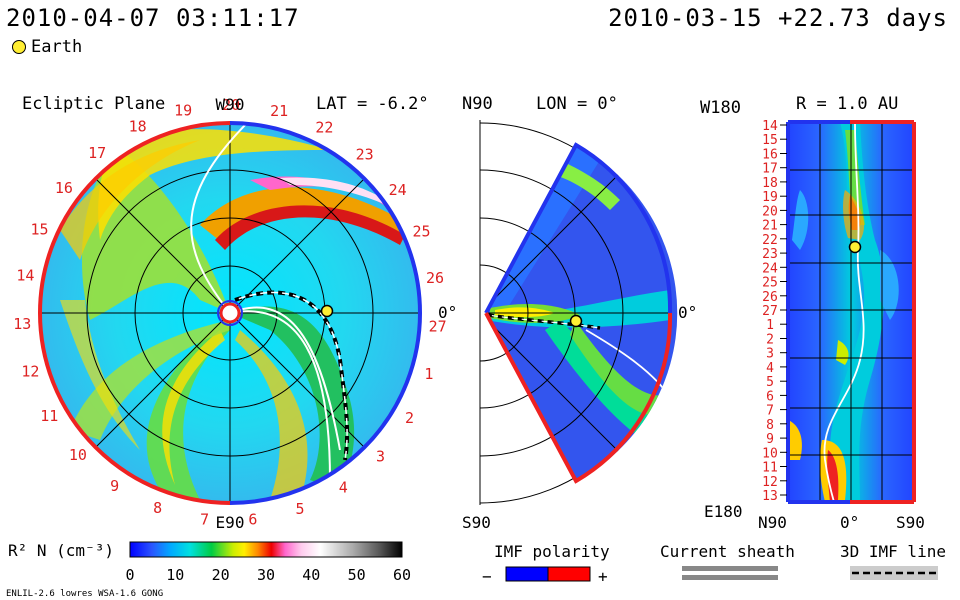  What do you see at coordinates (577, 104) in the screenshot?
I see `meridional-lon-label: LON = 0°` at bounding box center [577, 104].